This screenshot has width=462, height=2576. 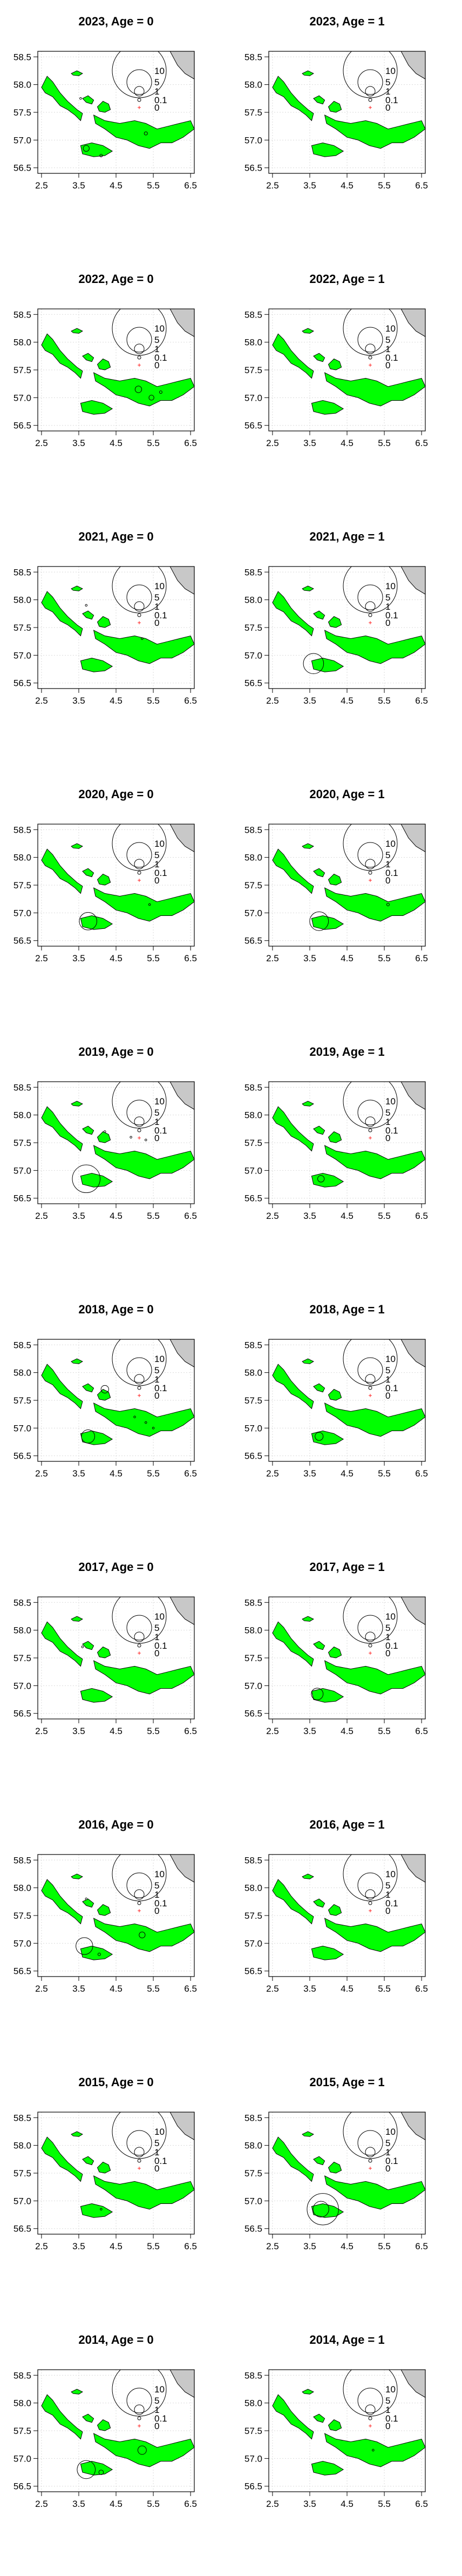 What do you see at coordinates (346, 1567) in the screenshot?
I see `panel-title: 2017, Age = 1` at bounding box center [346, 1567].